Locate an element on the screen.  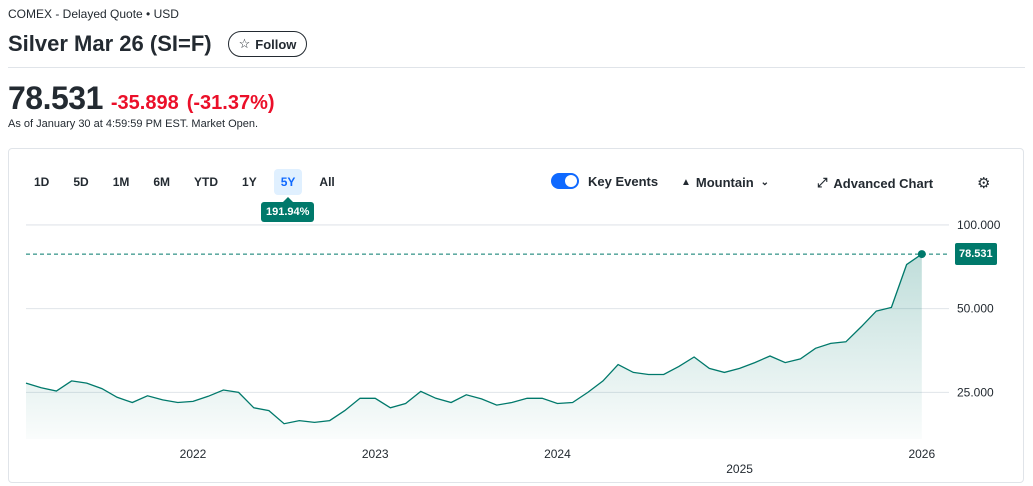
range-performance-badge: 191.94% is located at coordinates (288, 209).